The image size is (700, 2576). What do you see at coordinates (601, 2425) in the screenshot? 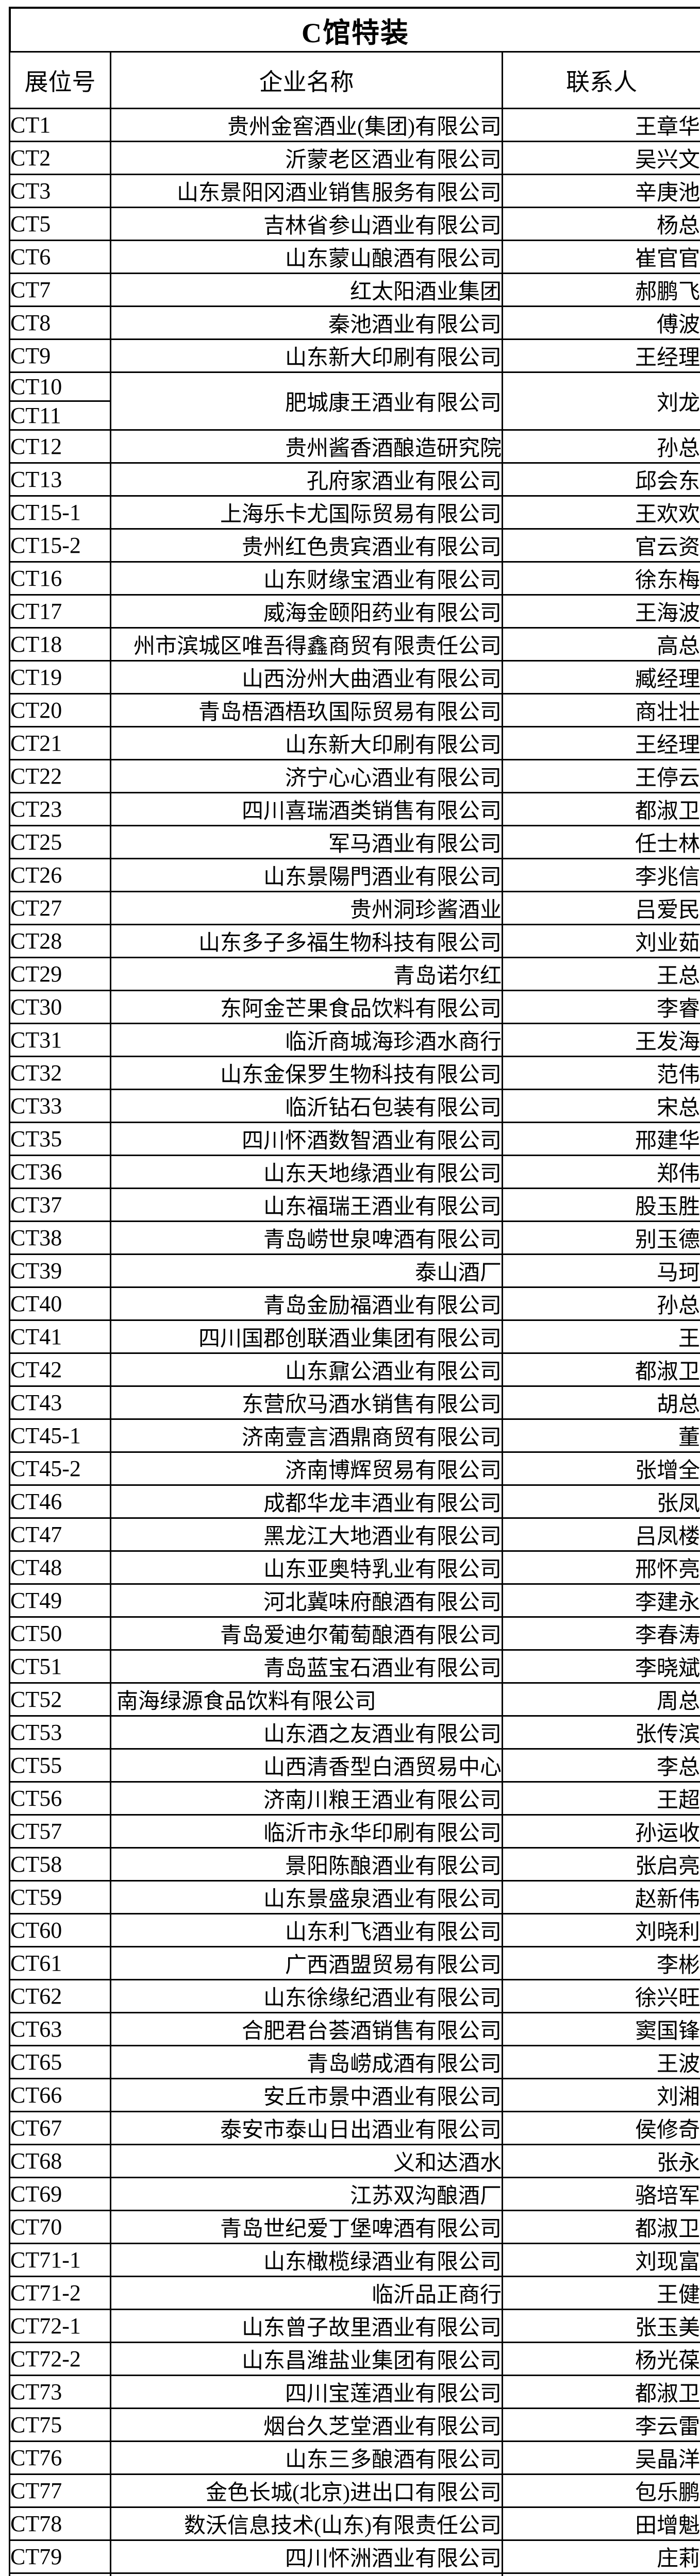
I see `contact-cell: 李云雷` at bounding box center [601, 2425].